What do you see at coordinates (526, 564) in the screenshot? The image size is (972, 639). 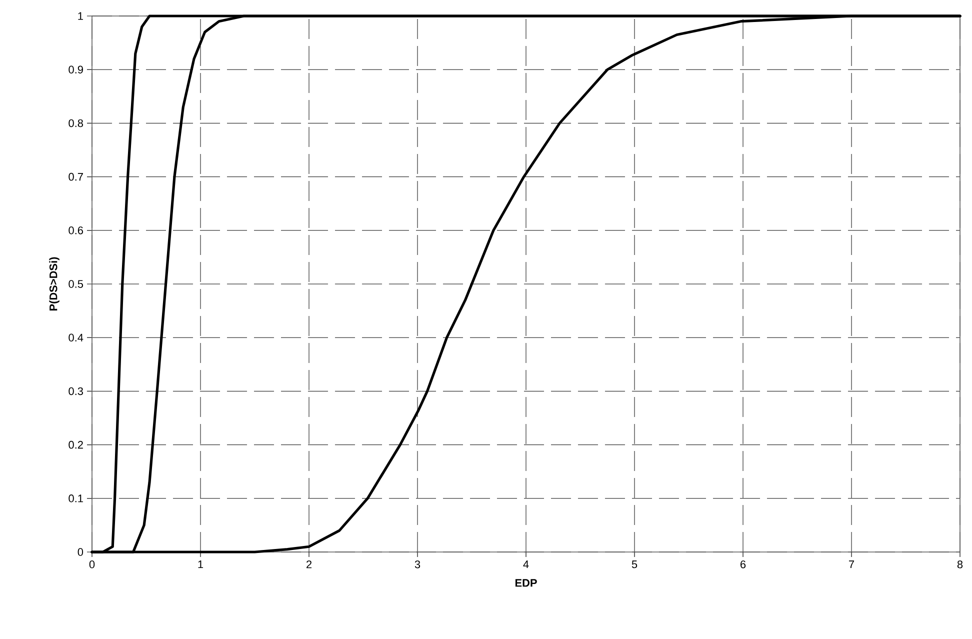 I see `x-tick-label: 4` at bounding box center [526, 564].